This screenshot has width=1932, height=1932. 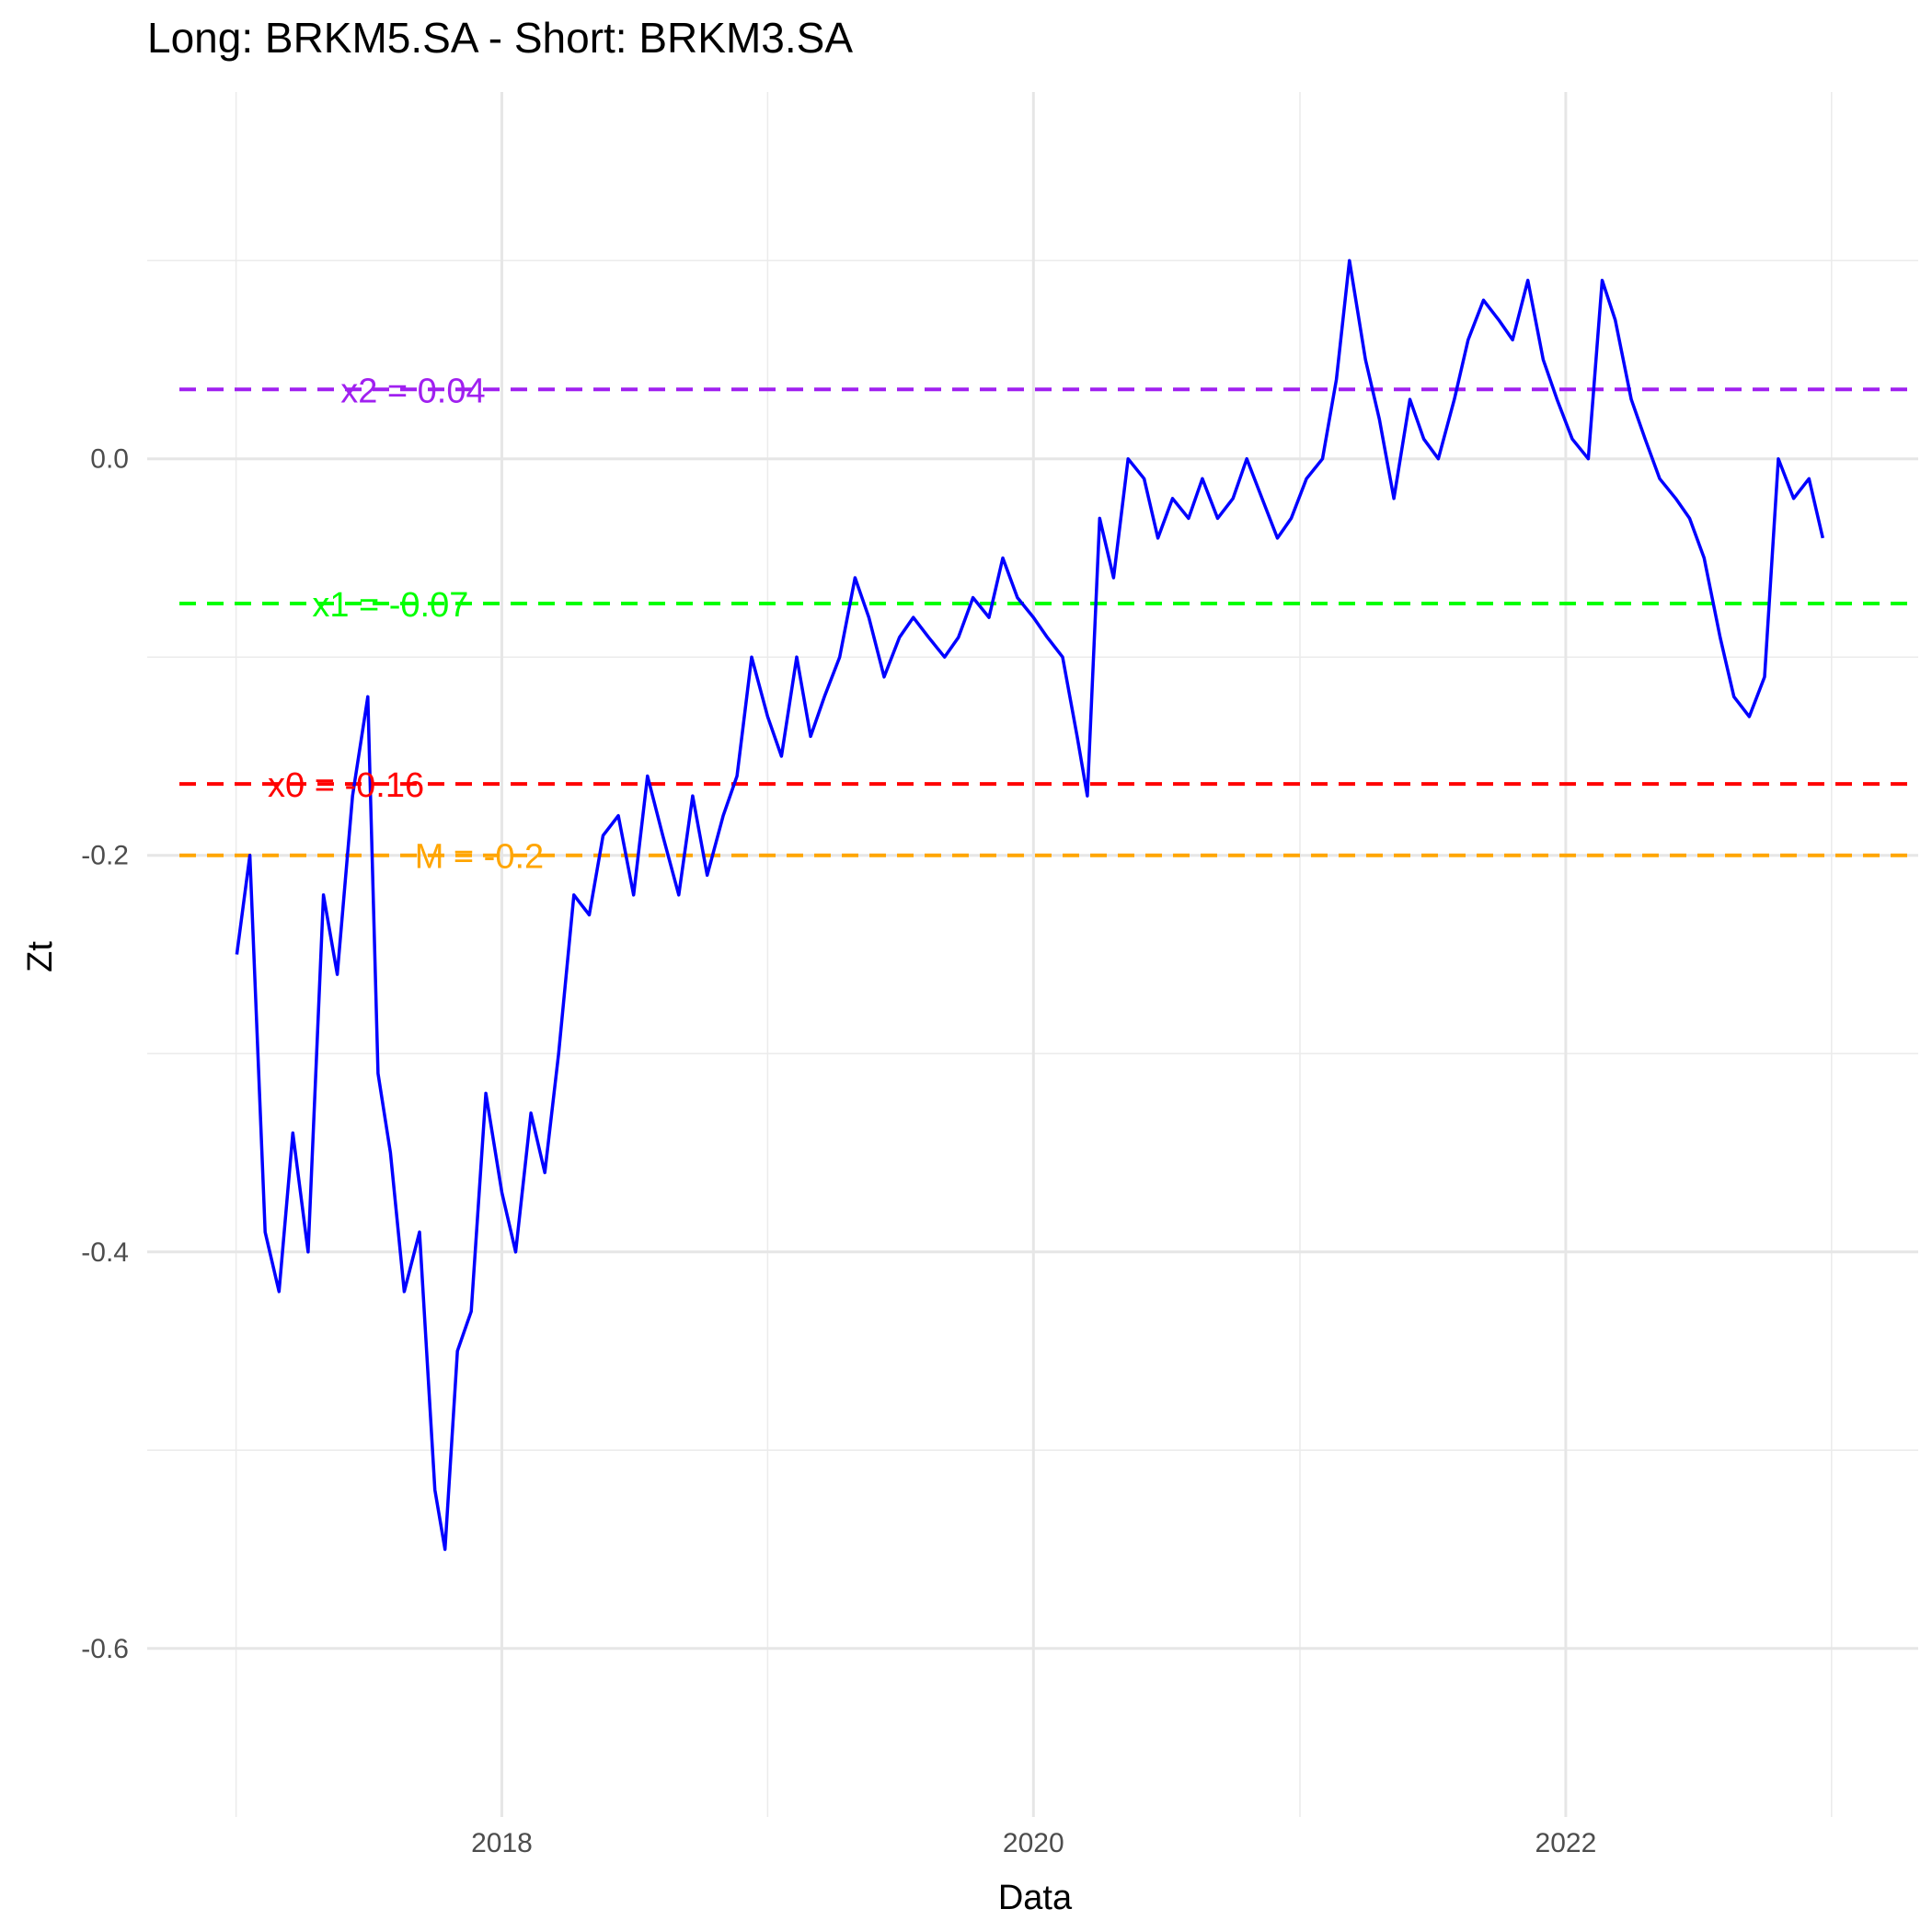 What do you see at coordinates (1035, 1898) in the screenshot?
I see `x-axis-title: Data` at bounding box center [1035, 1898].